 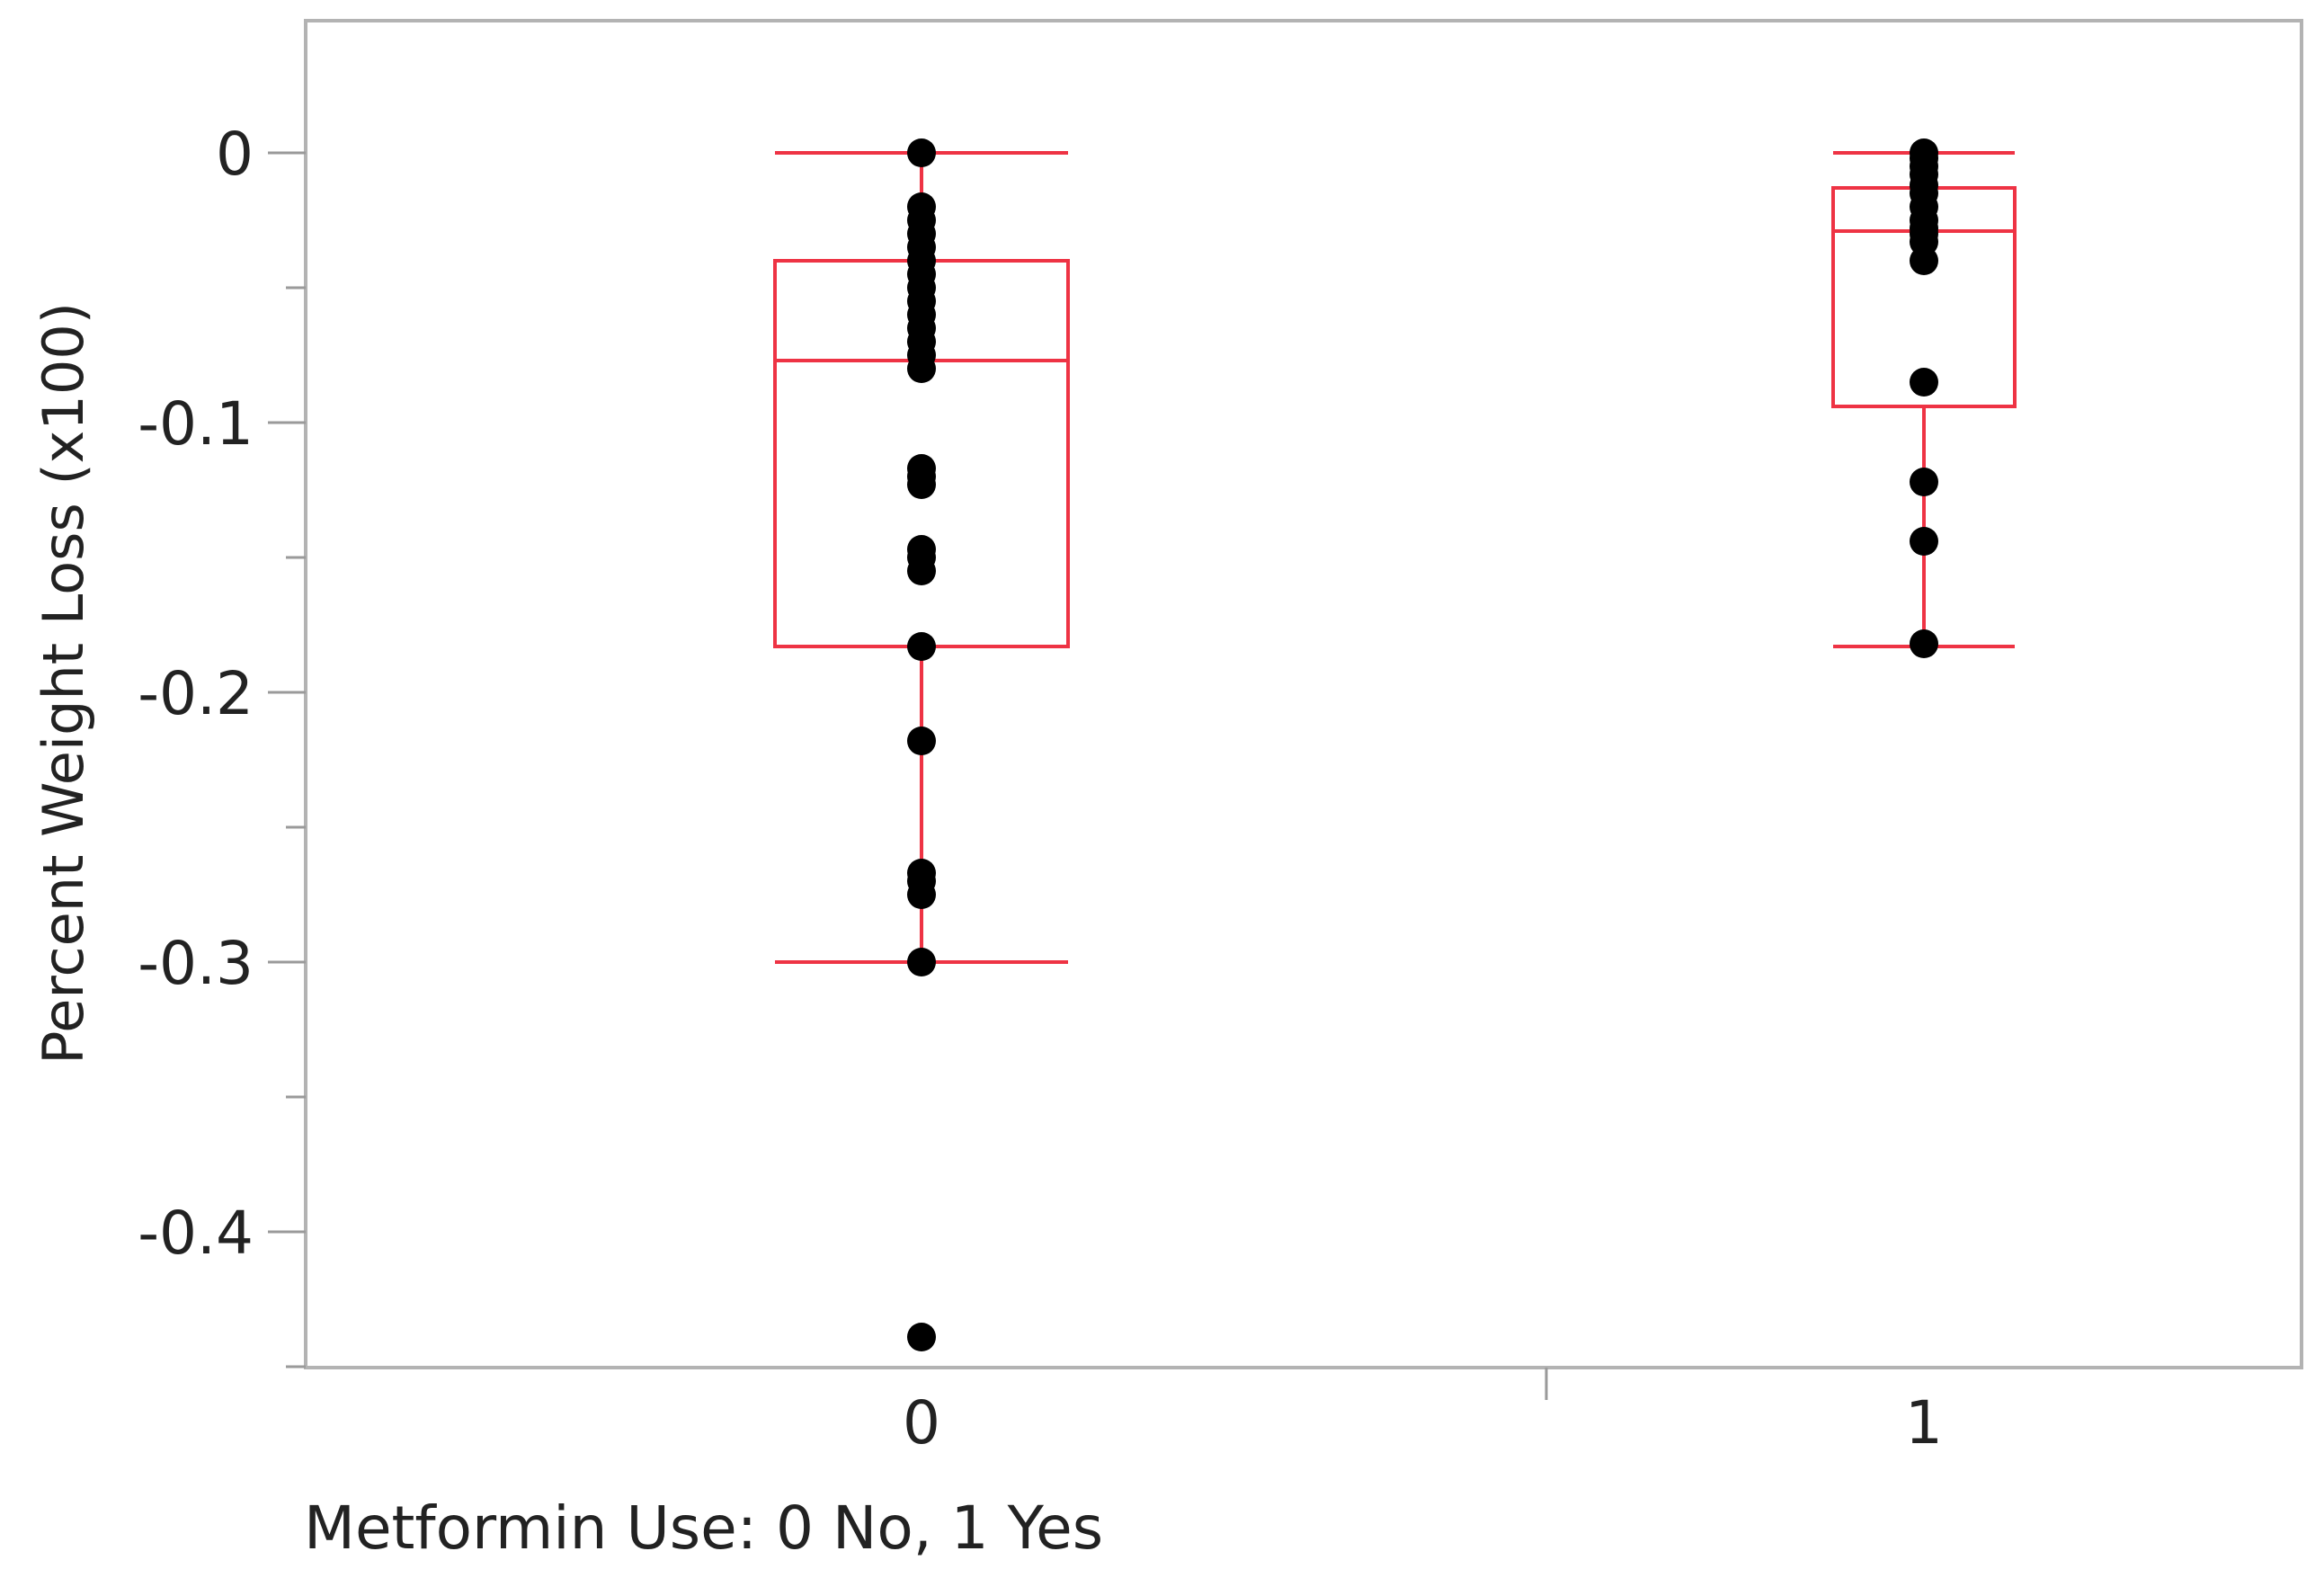 I want to click on y-tick-label: -0.2, so click(x=196, y=694).